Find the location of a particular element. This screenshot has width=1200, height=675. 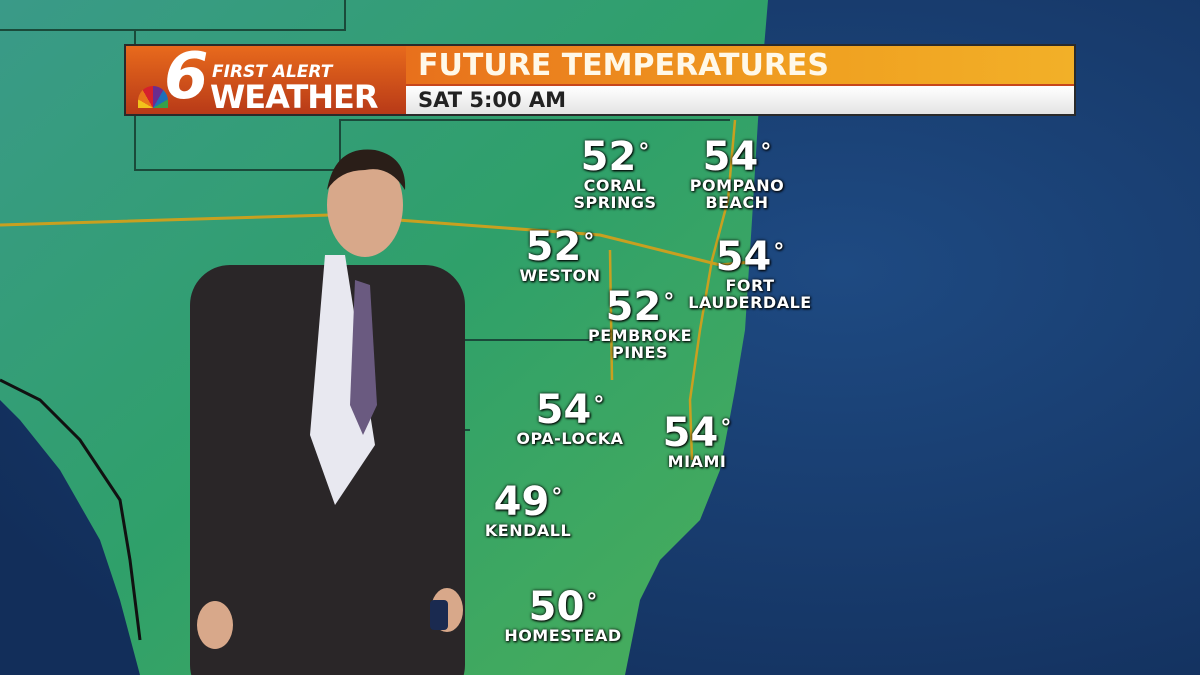

city-name: POMPANO BEACH is located at coordinates (737, 194).